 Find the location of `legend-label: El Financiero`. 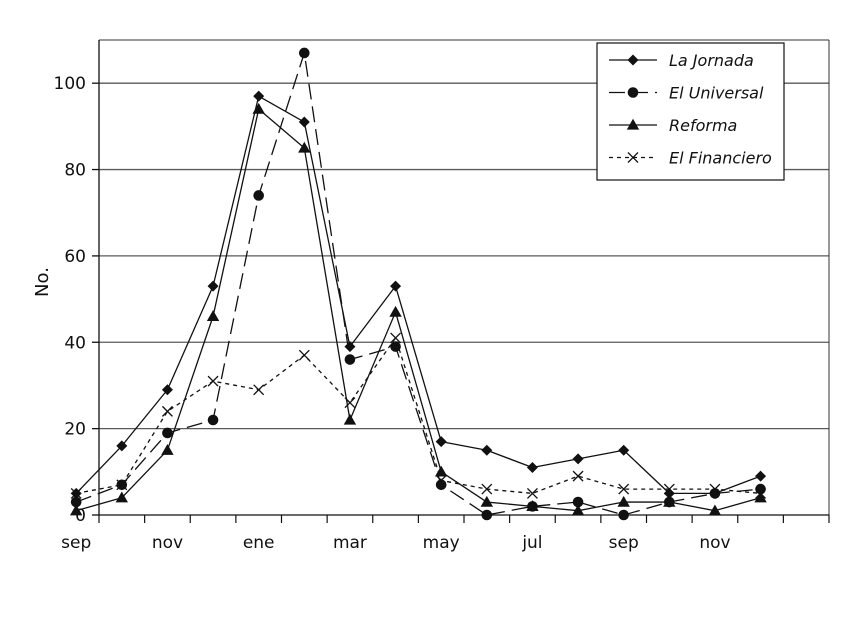

legend-label: El Financiero is located at coordinates (720, 158).